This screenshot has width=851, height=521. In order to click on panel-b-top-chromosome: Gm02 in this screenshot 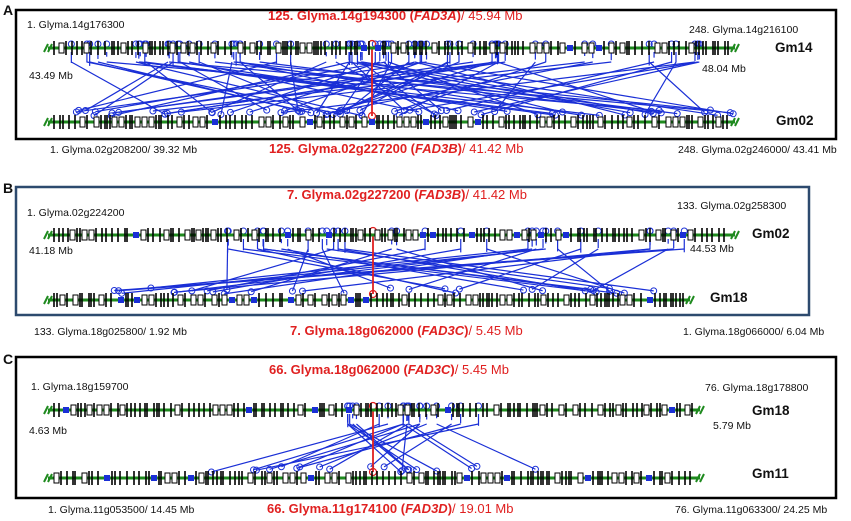, I will do `click(771, 233)`.